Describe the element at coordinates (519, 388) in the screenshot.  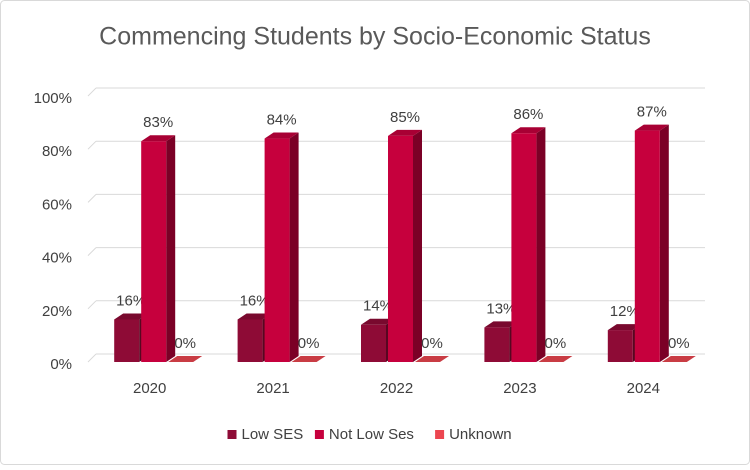
I see `x-tick-label: 2023` at that location.